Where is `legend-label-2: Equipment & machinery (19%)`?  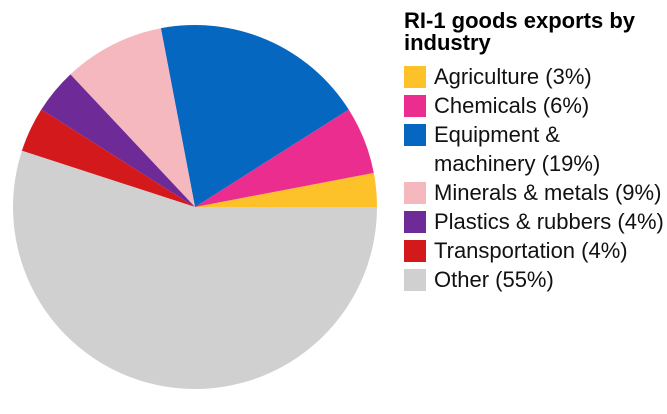 legend-label-2: Equipment & machinery (19%) is located at coordinates (517, 149).